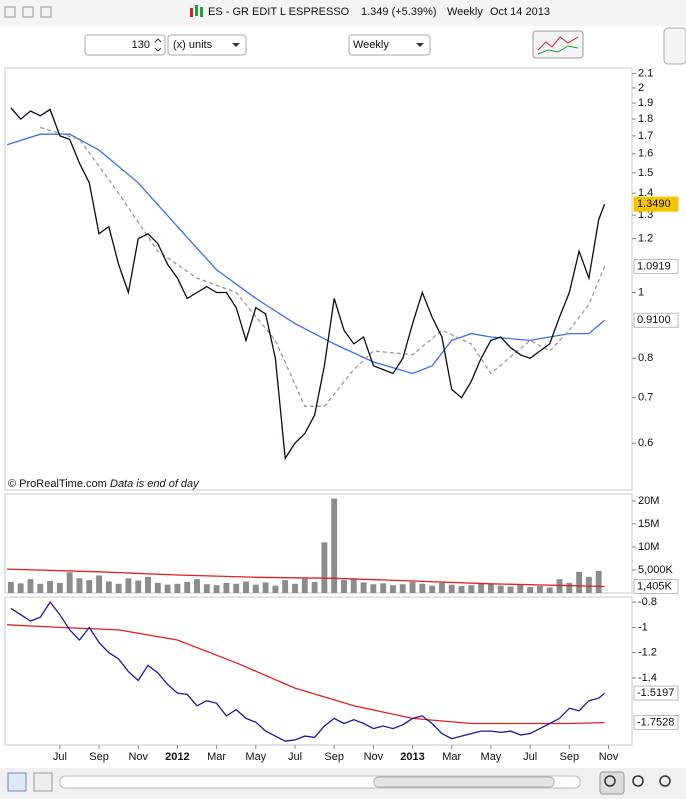  I want to click on y-tick-label: 0.8, so click(645, 358).